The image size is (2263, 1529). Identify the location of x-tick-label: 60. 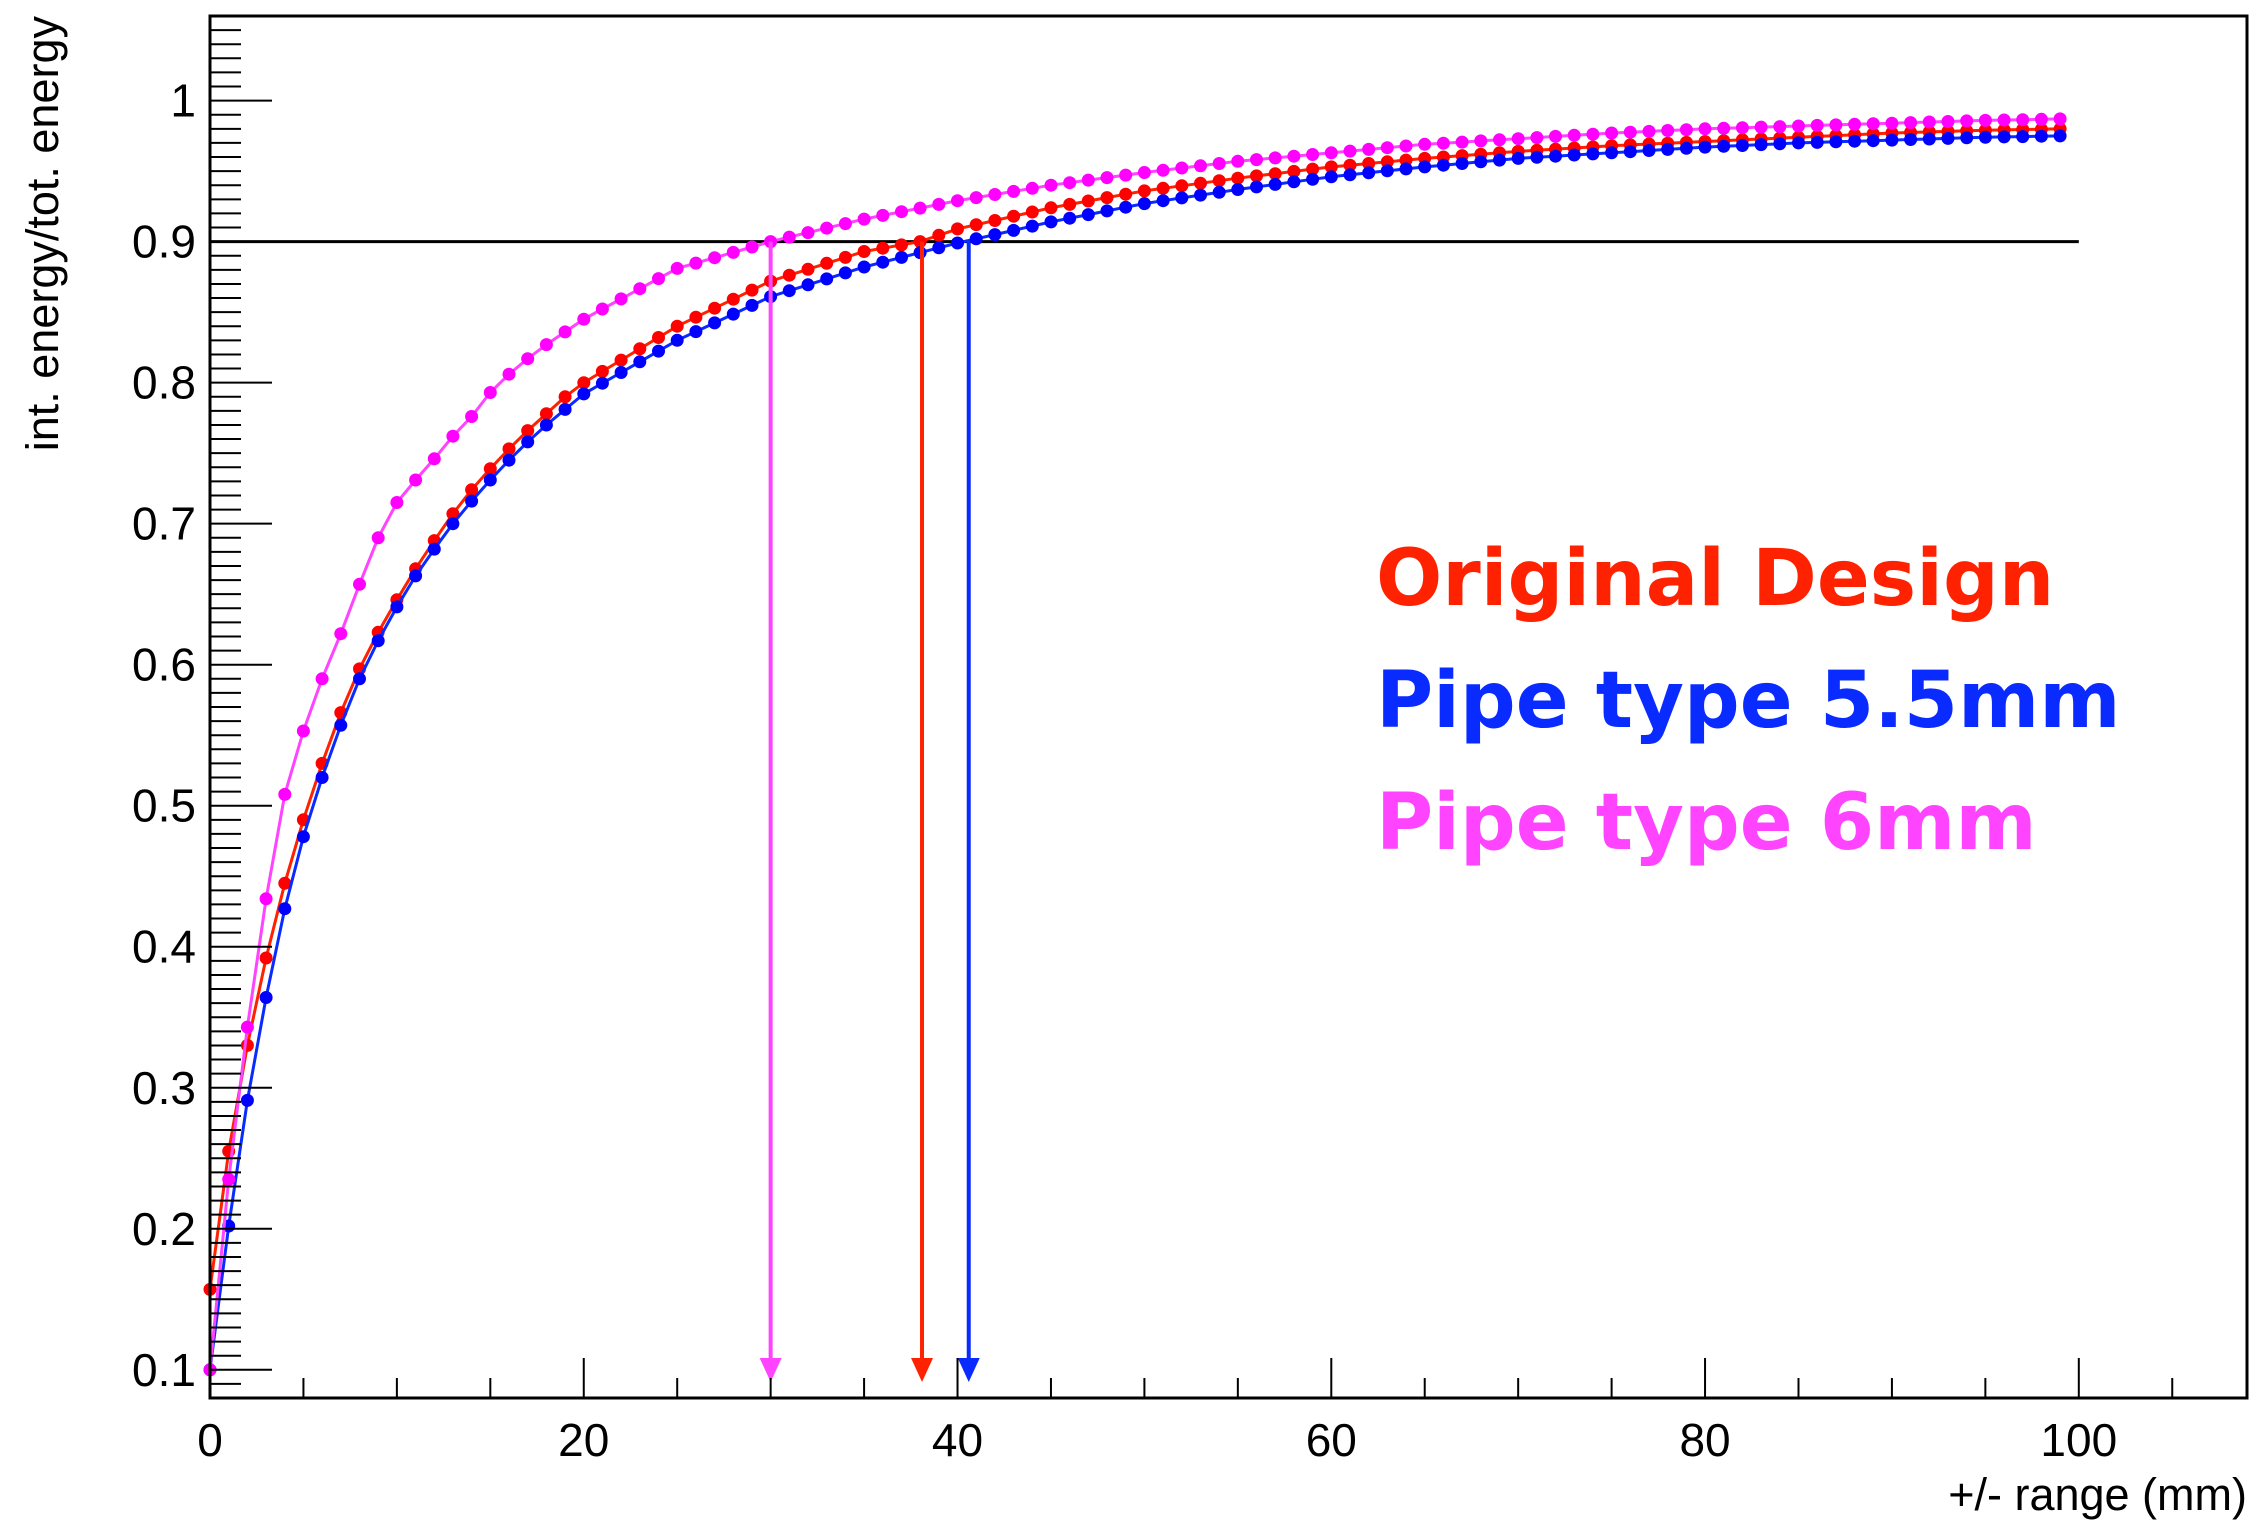
(1331, 1440).